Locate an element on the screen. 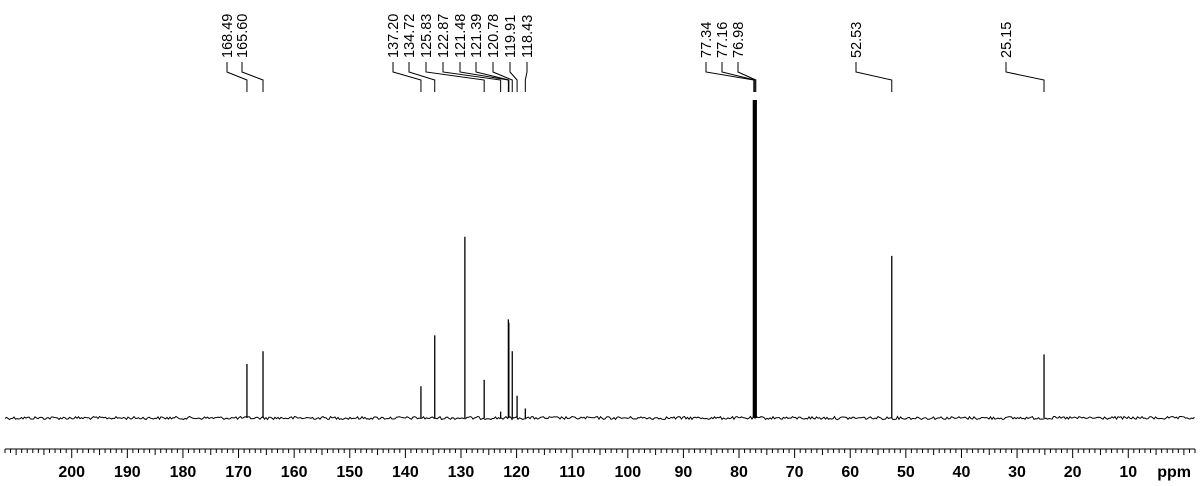 This screenshot has height=486, width=1200. peak-label: 168.49 is located at coordinates (228, 36).